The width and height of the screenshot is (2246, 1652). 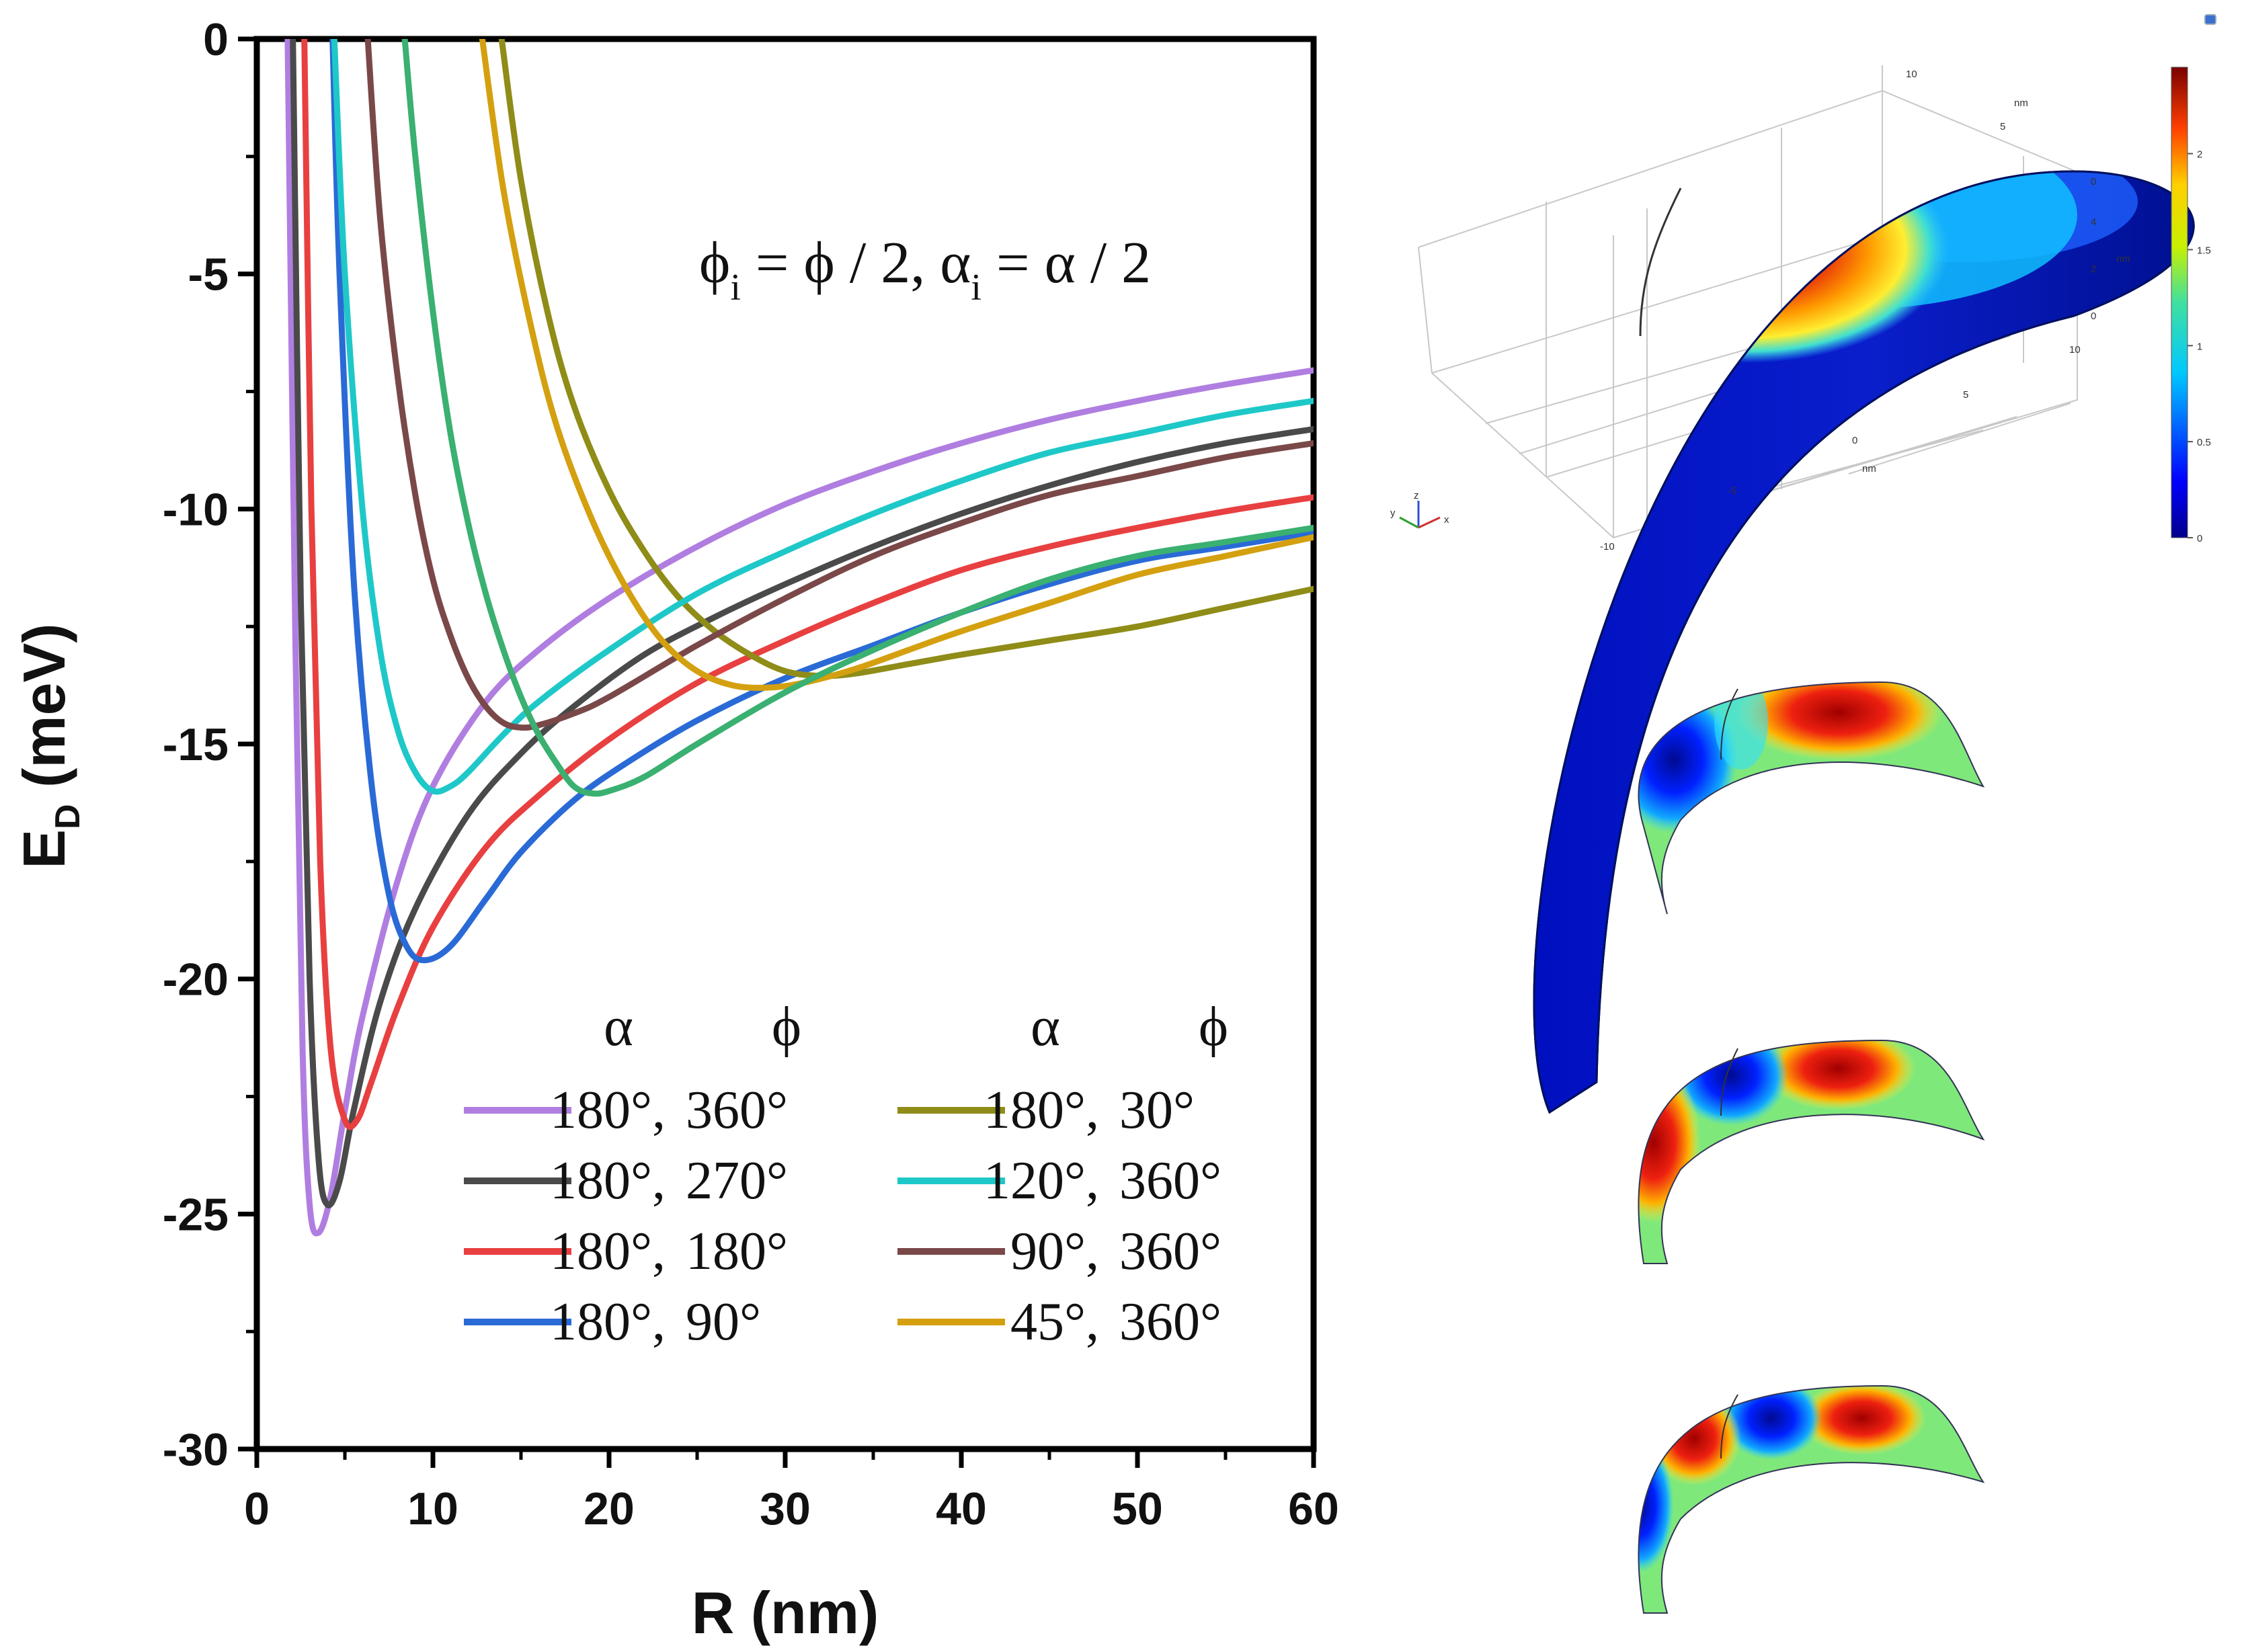 I want to click on x-axis-title: R (nm), so click(x=785, y=1612).